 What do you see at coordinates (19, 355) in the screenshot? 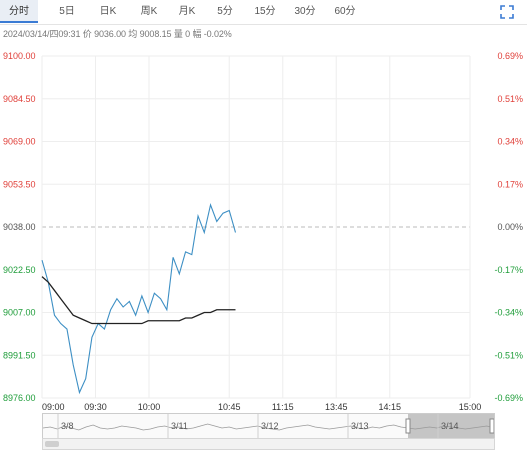
I see `price-tick-label: 8991.50` at bounding box center [19, 355].